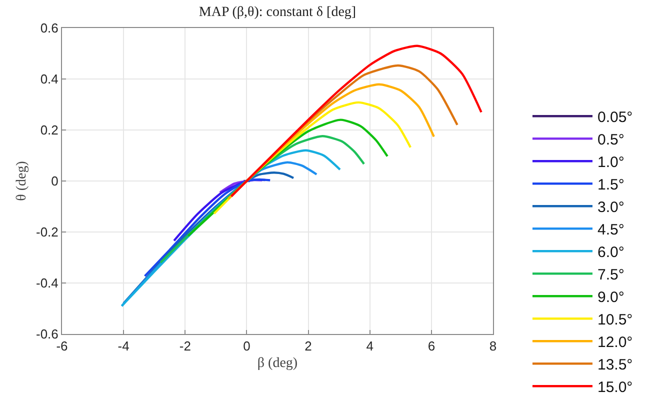 The height and width of the screenshot is (415, 662). What do you see at coordinates (615, 365) in the screenshot?
I see `legend-label: 13.5°` at bounding box center [615, 365].